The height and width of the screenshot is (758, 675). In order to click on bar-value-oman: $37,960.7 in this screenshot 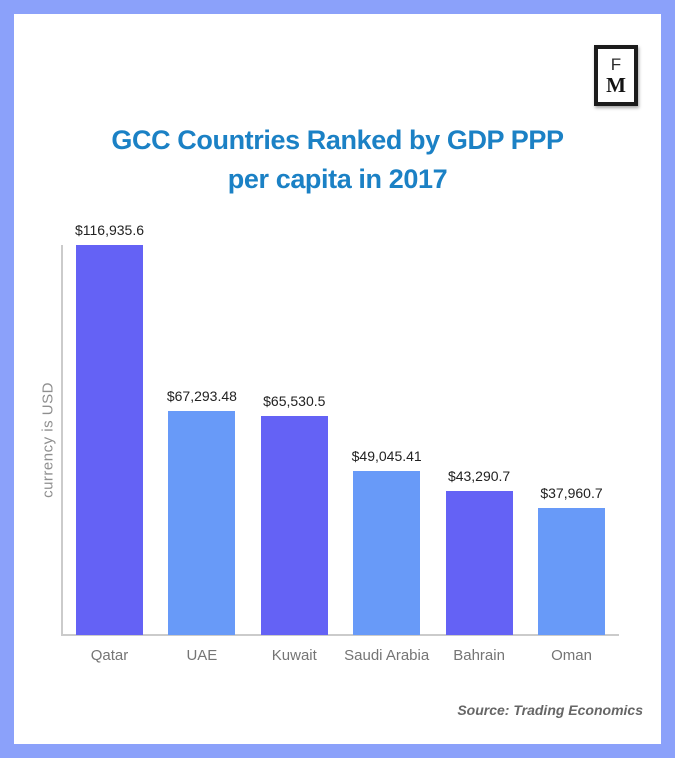, I will do `click(571, 493)`.